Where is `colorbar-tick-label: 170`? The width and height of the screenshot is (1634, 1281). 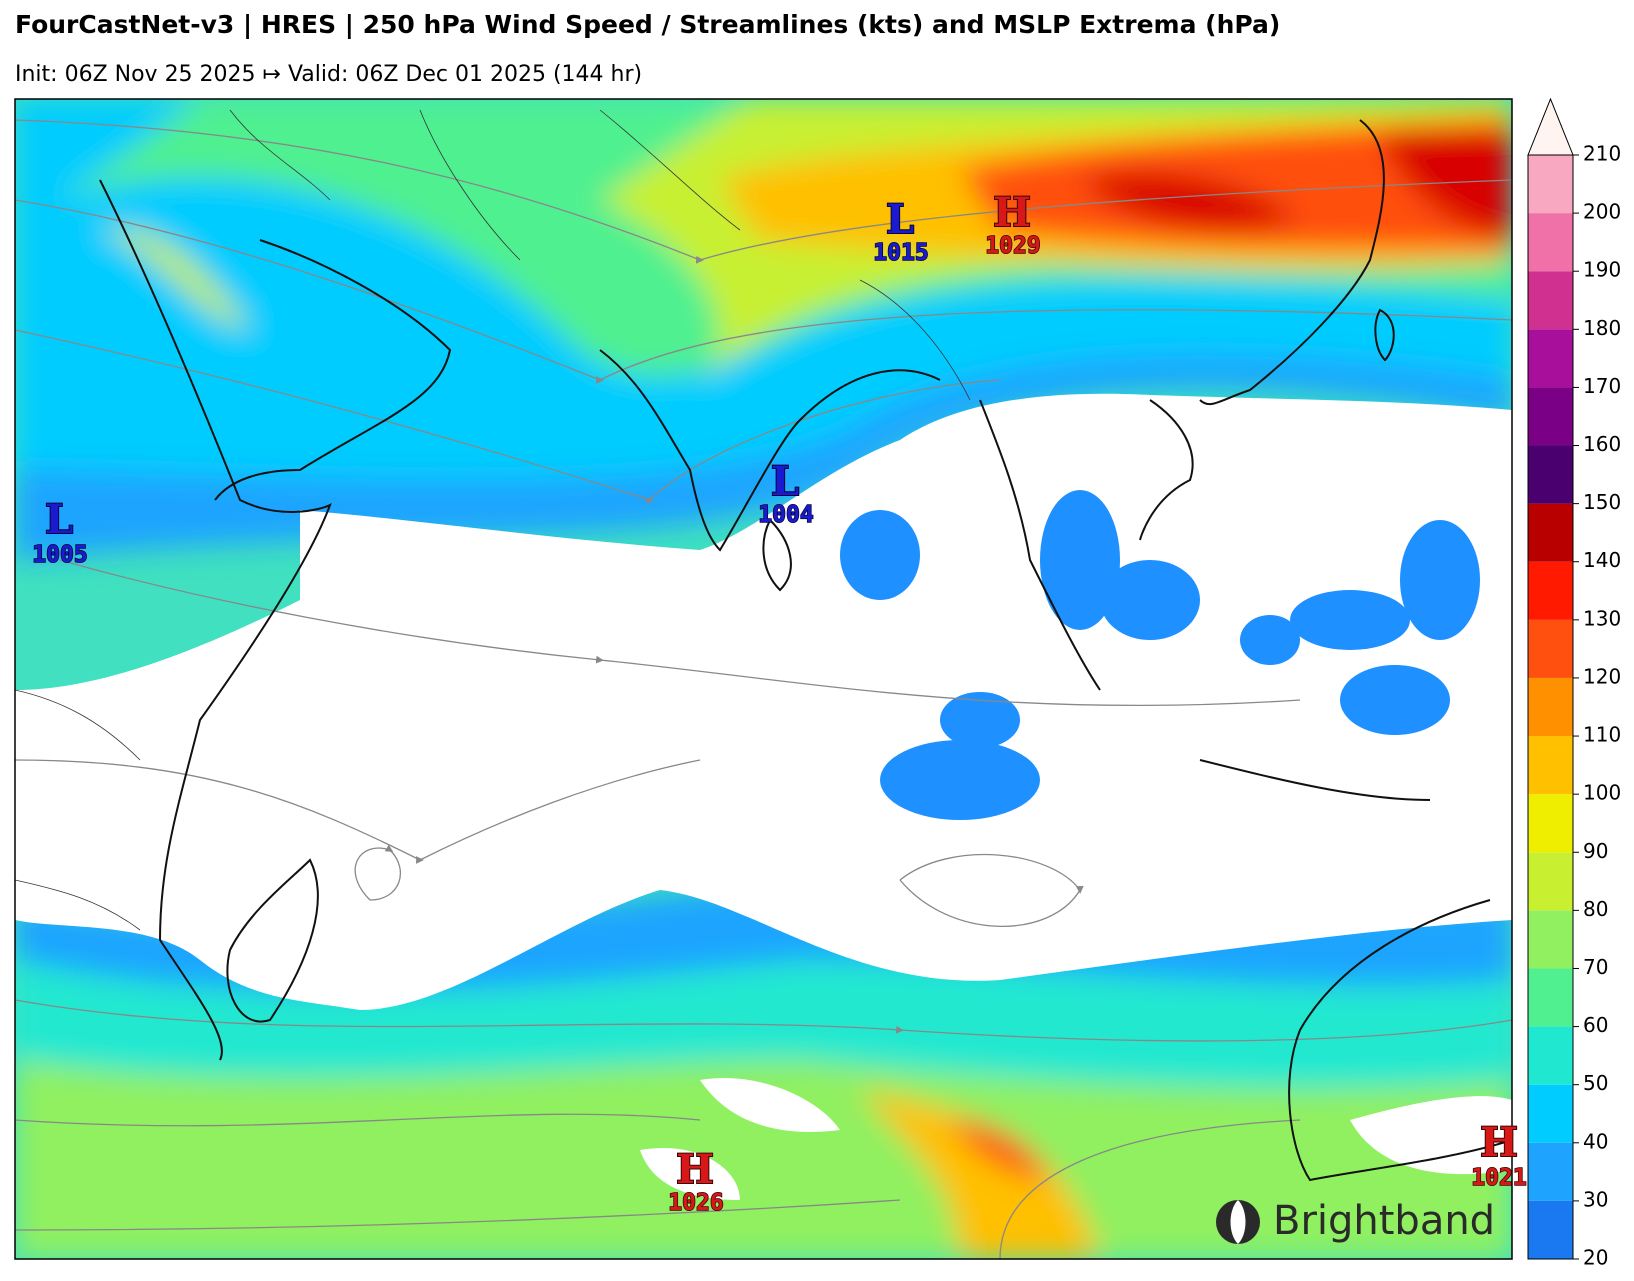
colorbar-tick-label: 170 is located at coordinates (1602, 386).